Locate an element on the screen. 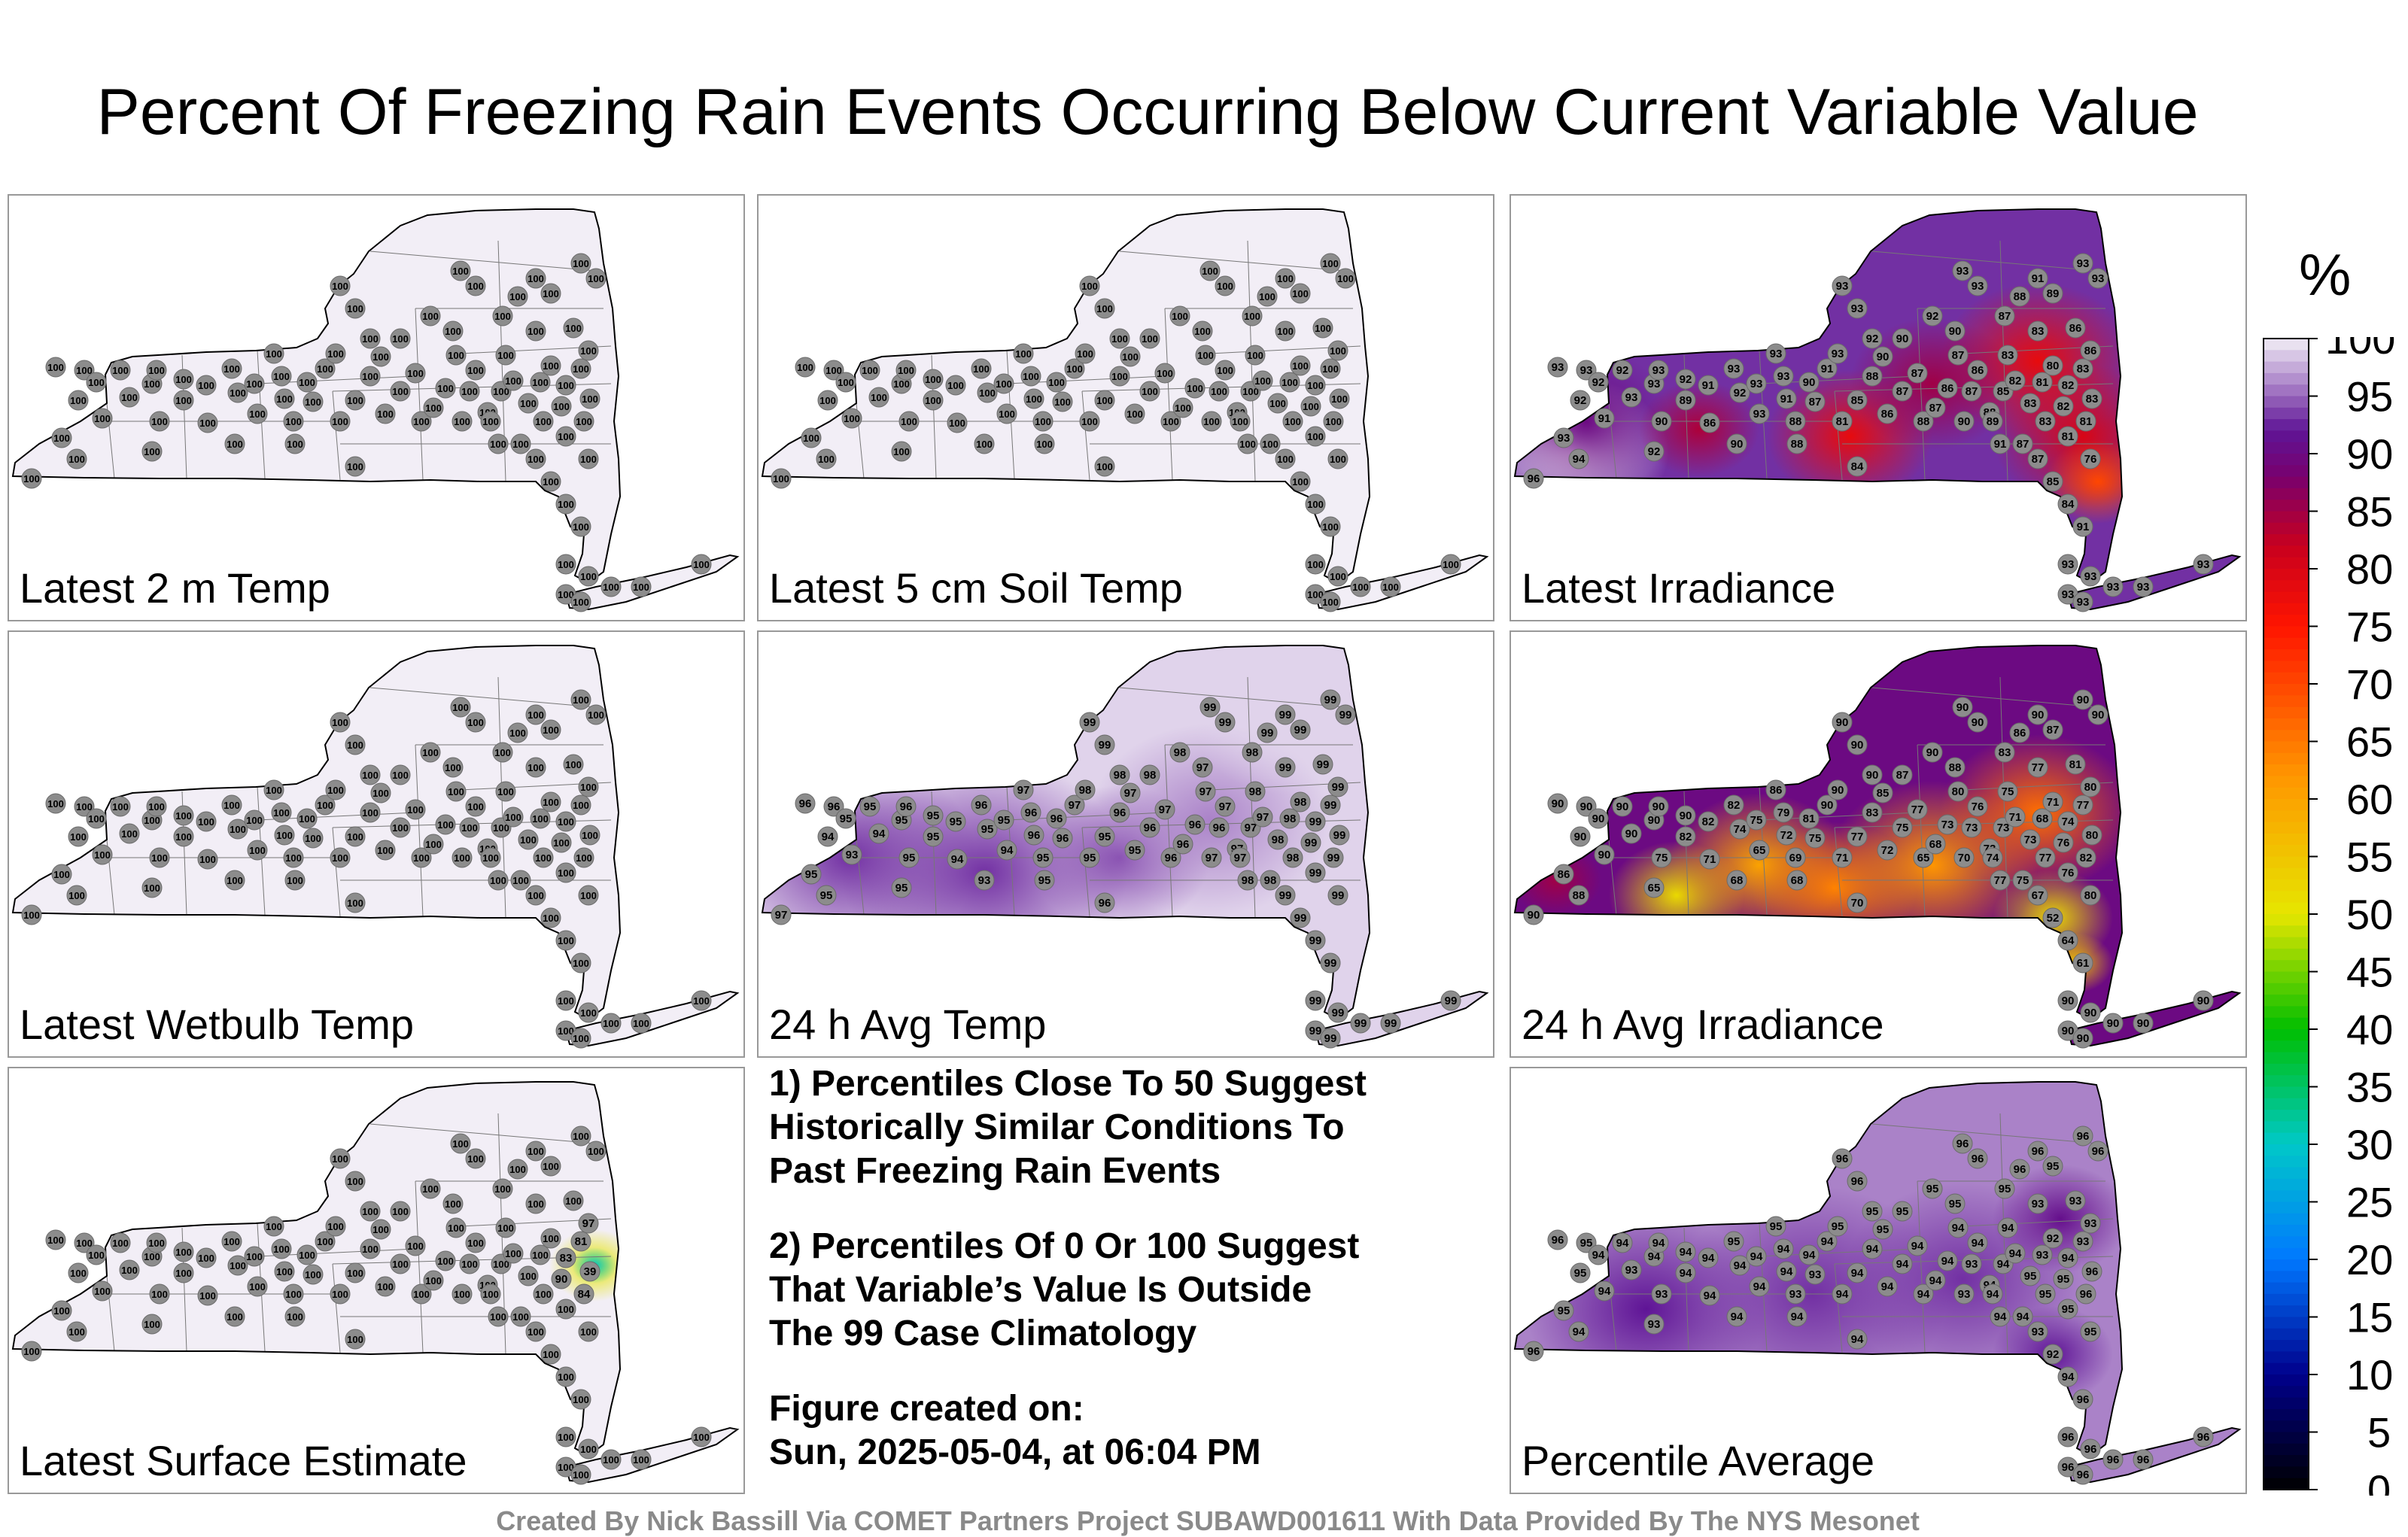 This screenshot has width=2408, height=1537. station-value: 87 is located at coordinates (1815, 402).